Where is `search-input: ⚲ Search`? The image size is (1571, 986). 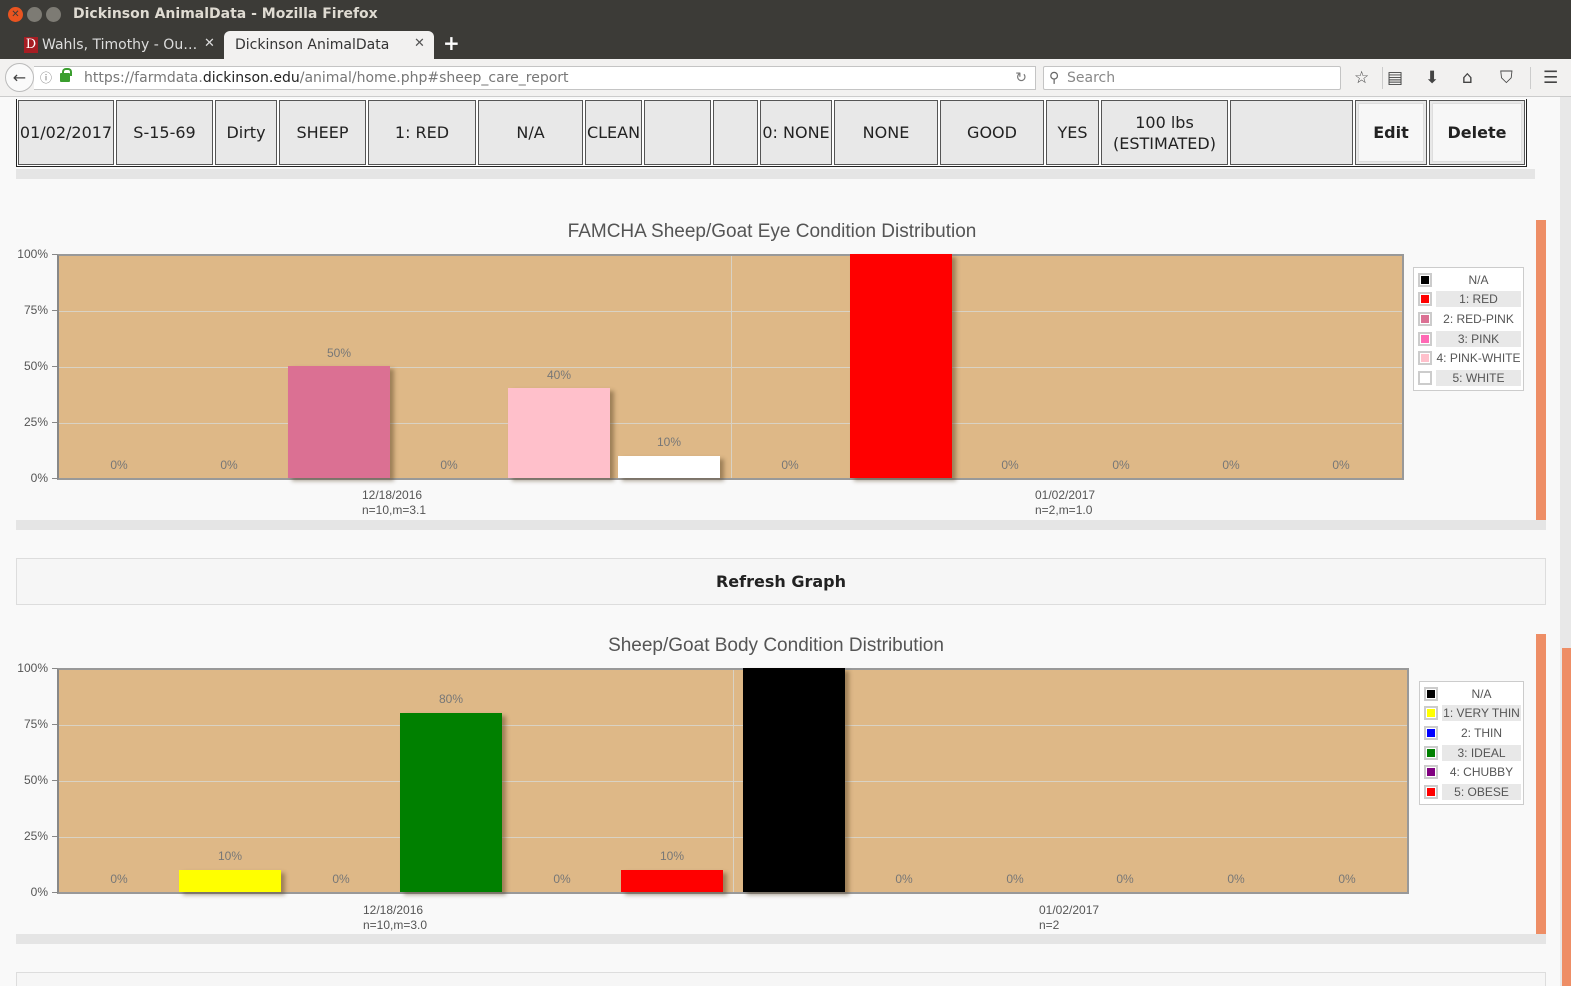 search-input: ⚲ Search is located at coordinates (1192, 78).